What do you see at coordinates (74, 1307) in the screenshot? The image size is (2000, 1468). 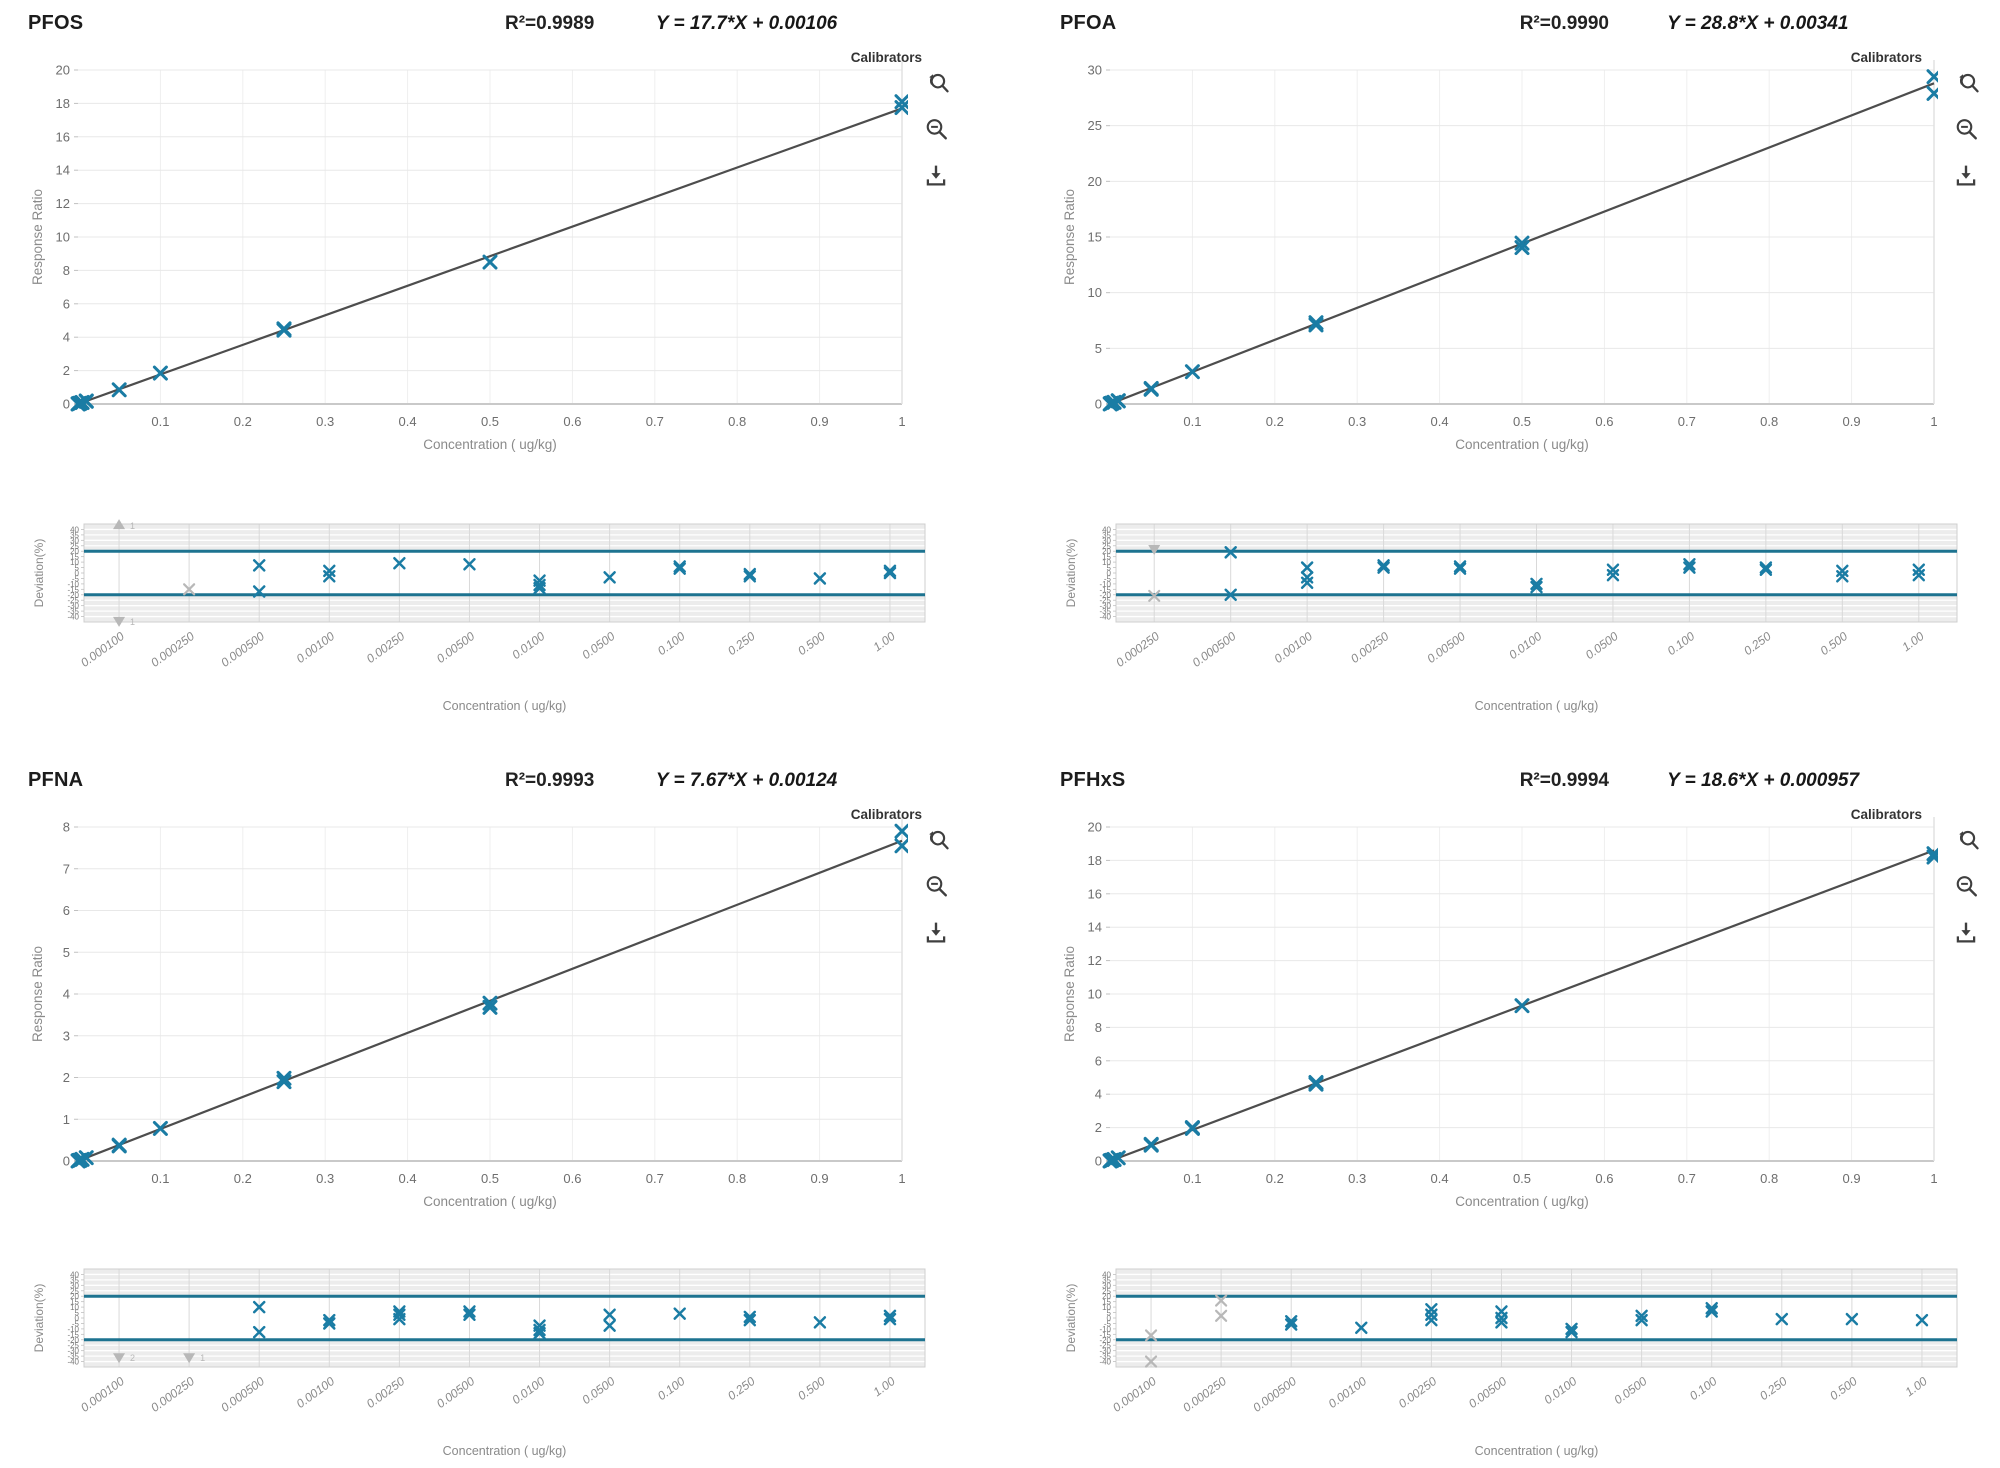 I see `svg-text: 10` at bounding box center [74, 1307].